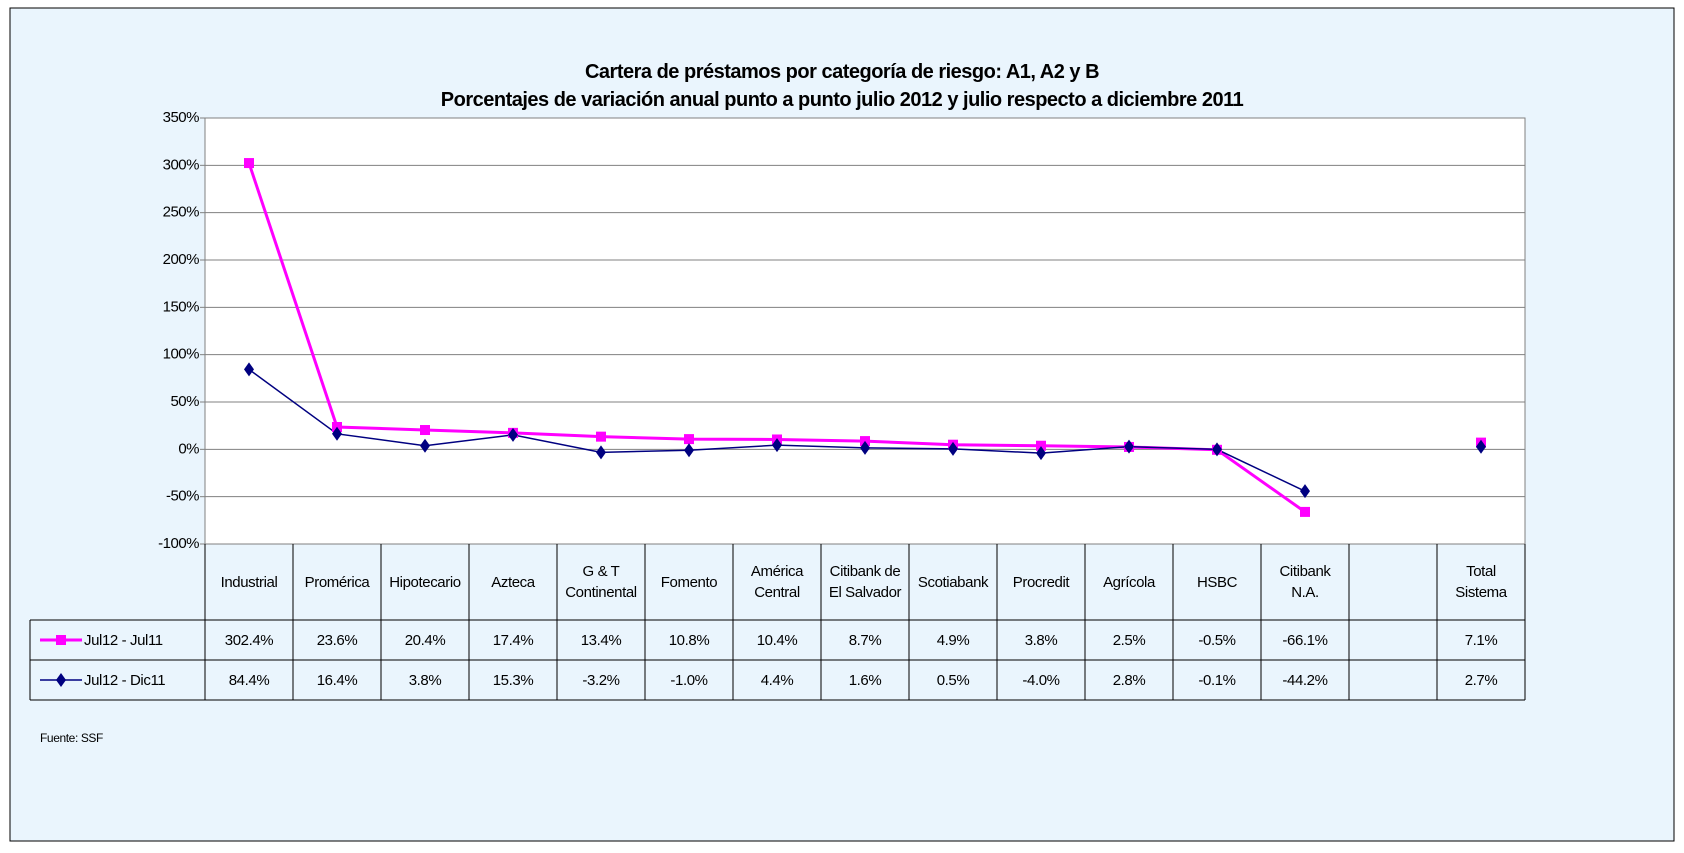 Image resolution: width=1684 pixels, height=853 pixels. I want to click on table-value: 2.8%, so click(1129, 680).